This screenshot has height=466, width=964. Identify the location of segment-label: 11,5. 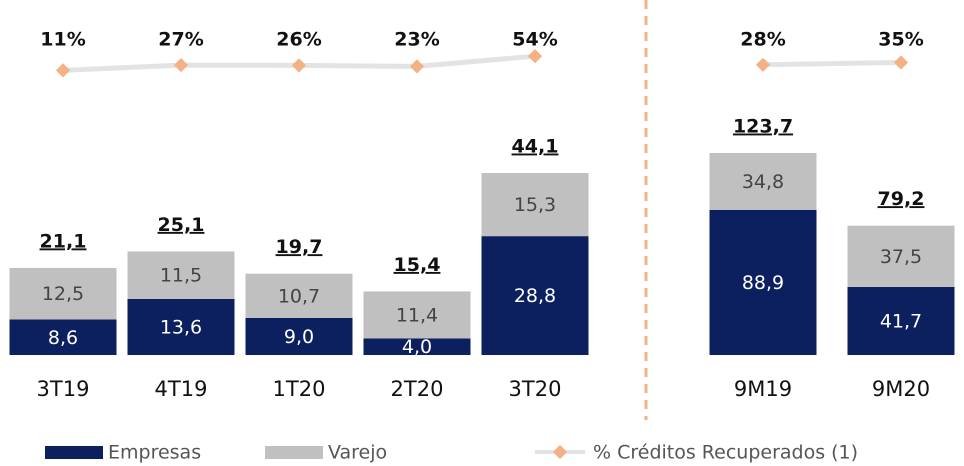
(181, 276).